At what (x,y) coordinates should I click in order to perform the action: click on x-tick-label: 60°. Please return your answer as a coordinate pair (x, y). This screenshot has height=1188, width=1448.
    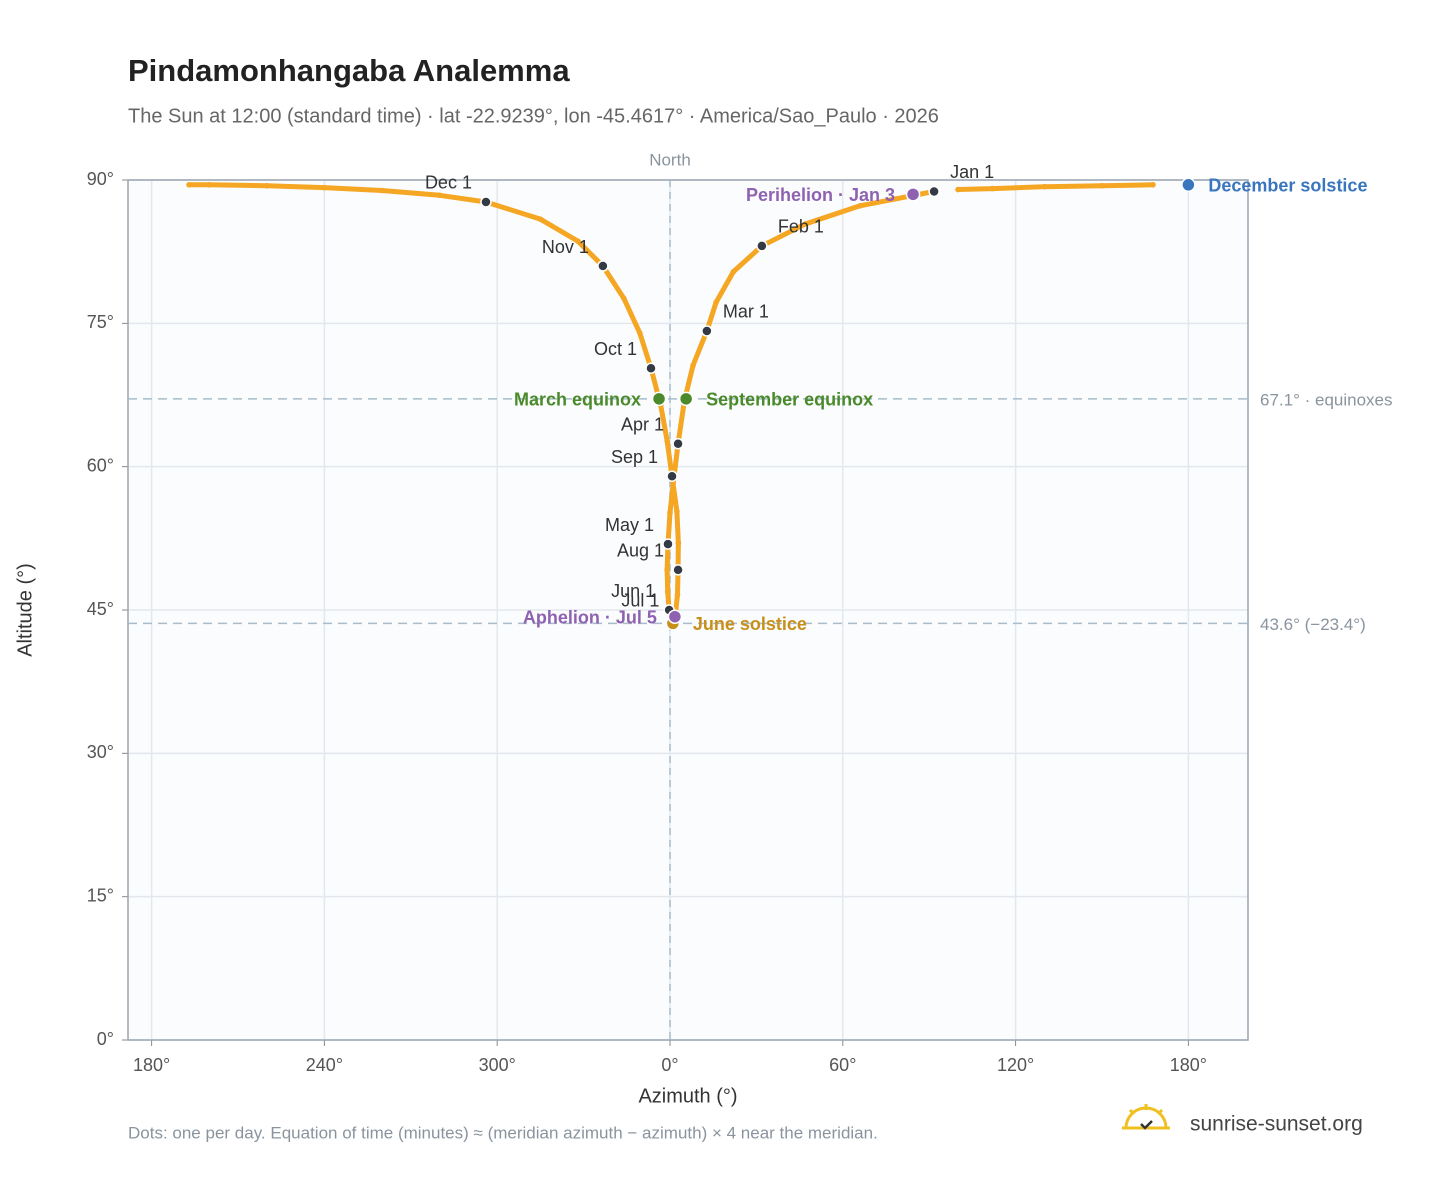
    Looking at the image, I should click on (842, 1065).